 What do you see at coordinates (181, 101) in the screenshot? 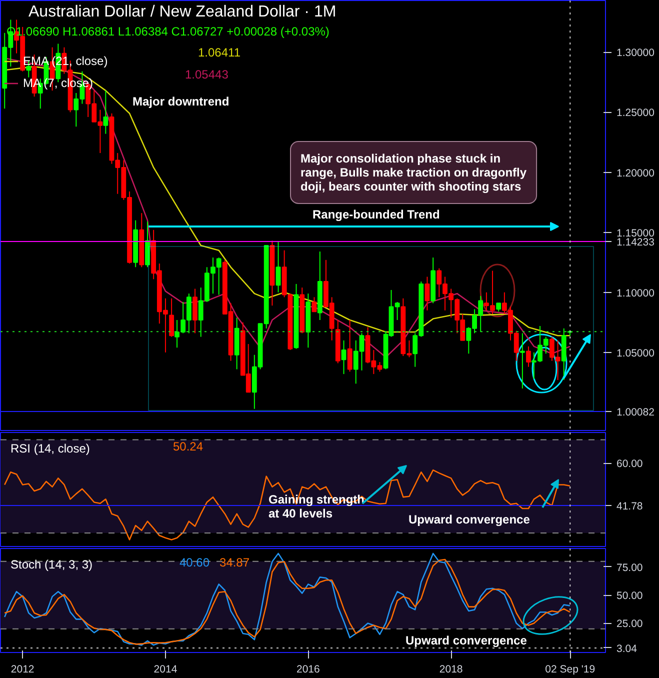
I see `annotation: Major downtrend` at bounding box center [181, 101].